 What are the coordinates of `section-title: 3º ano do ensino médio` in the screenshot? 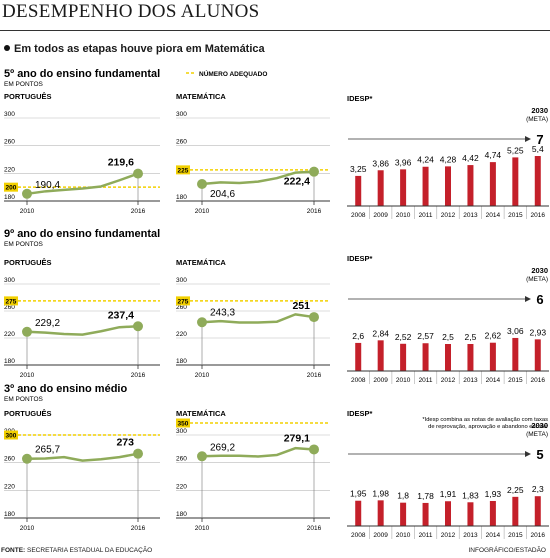 It's located at (65, 389).